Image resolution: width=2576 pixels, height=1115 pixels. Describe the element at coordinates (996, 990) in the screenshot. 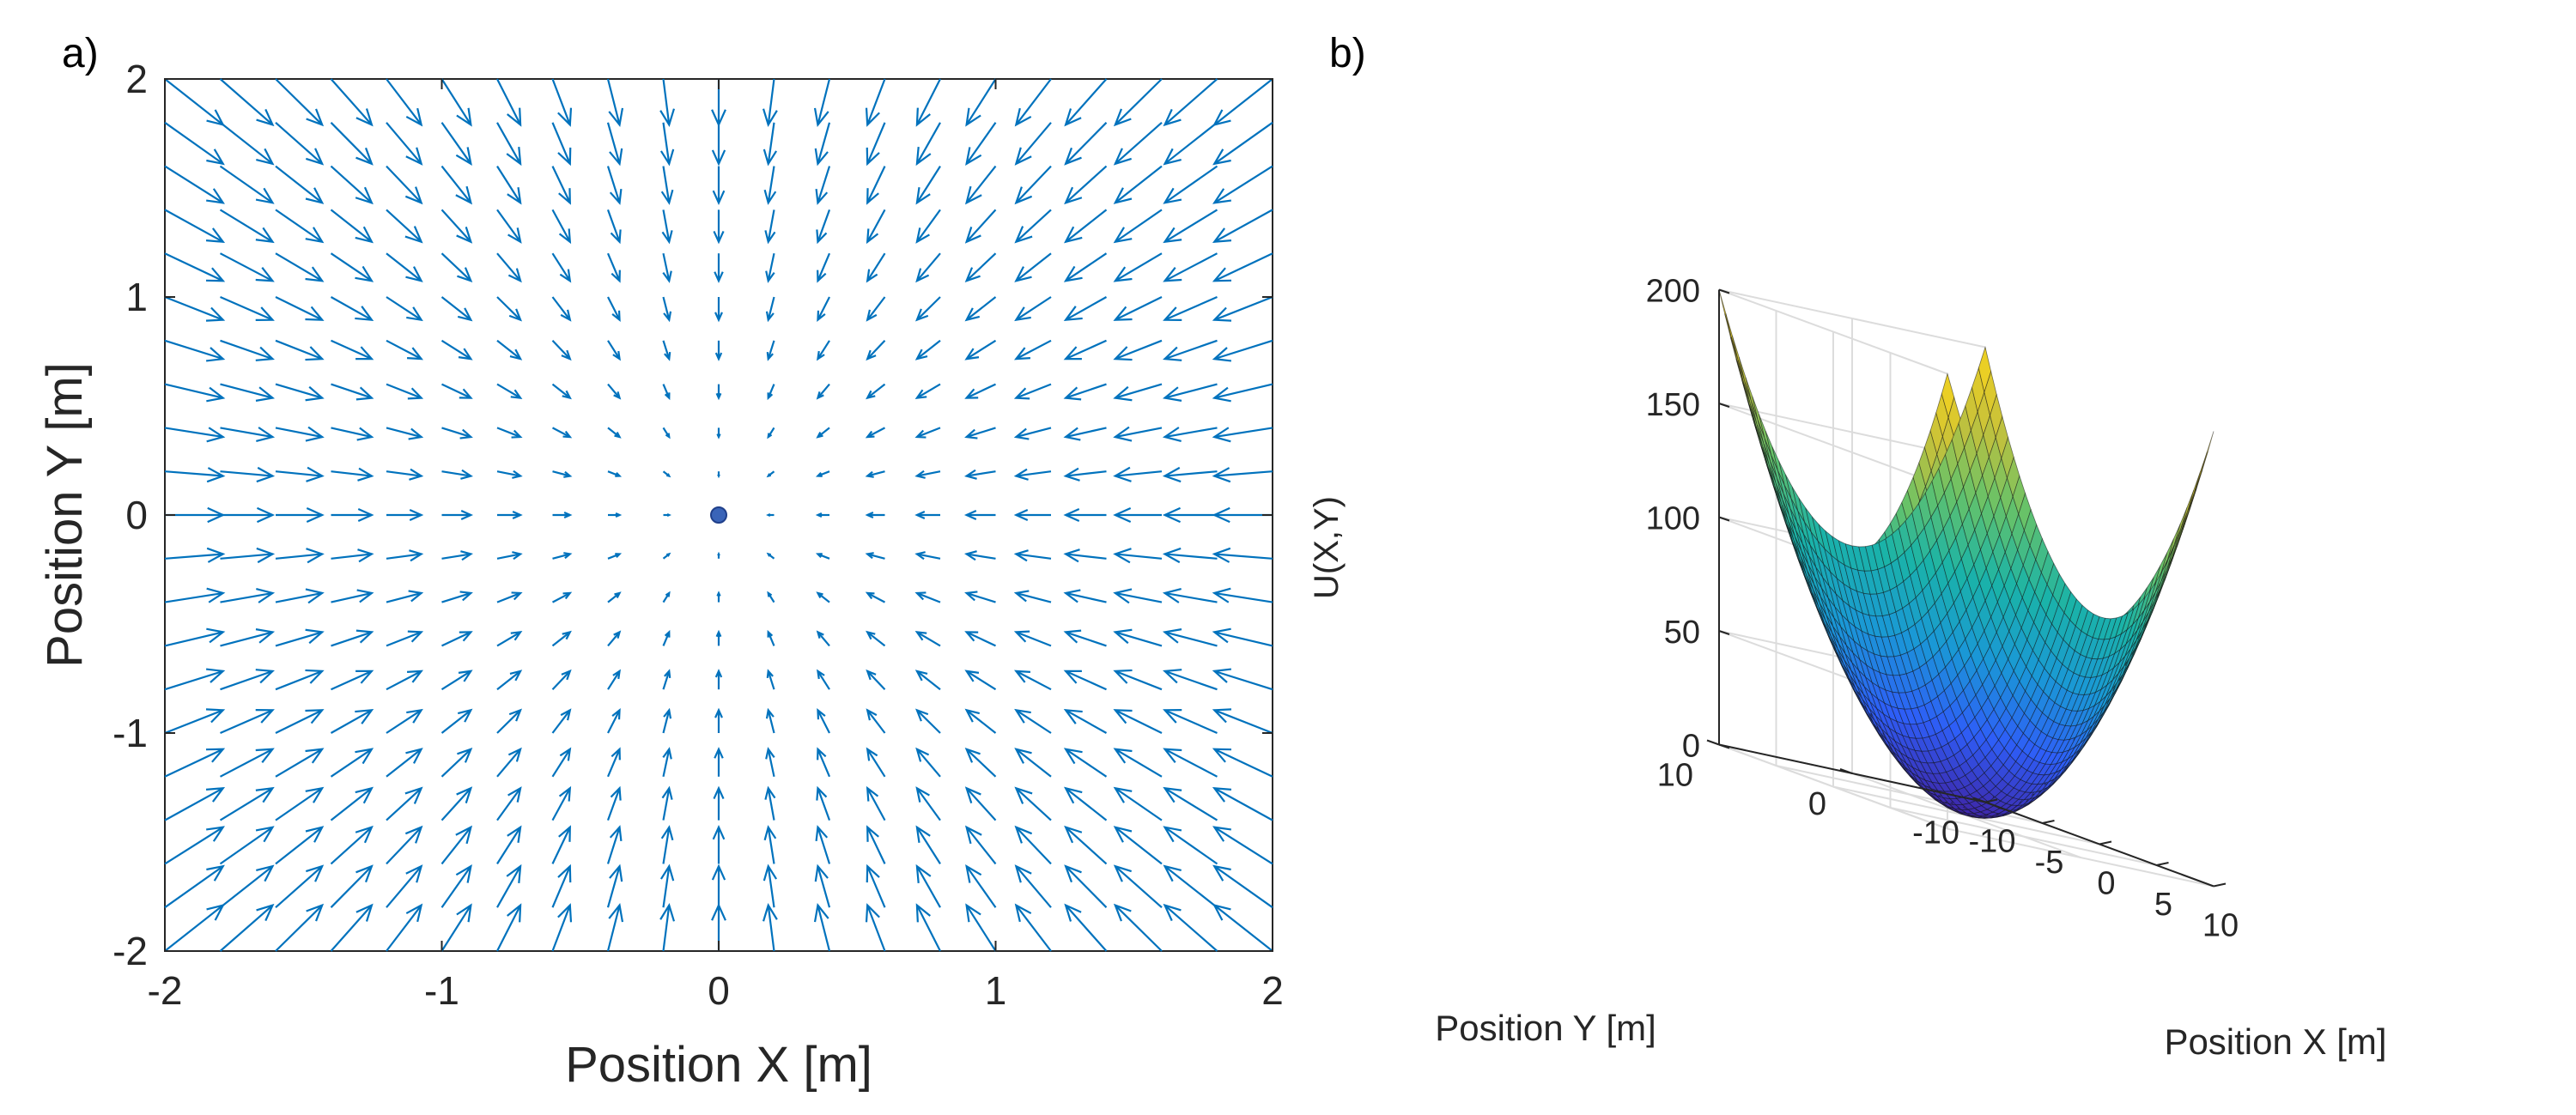

I see `quiver-x-tick-label: 1` at that location.